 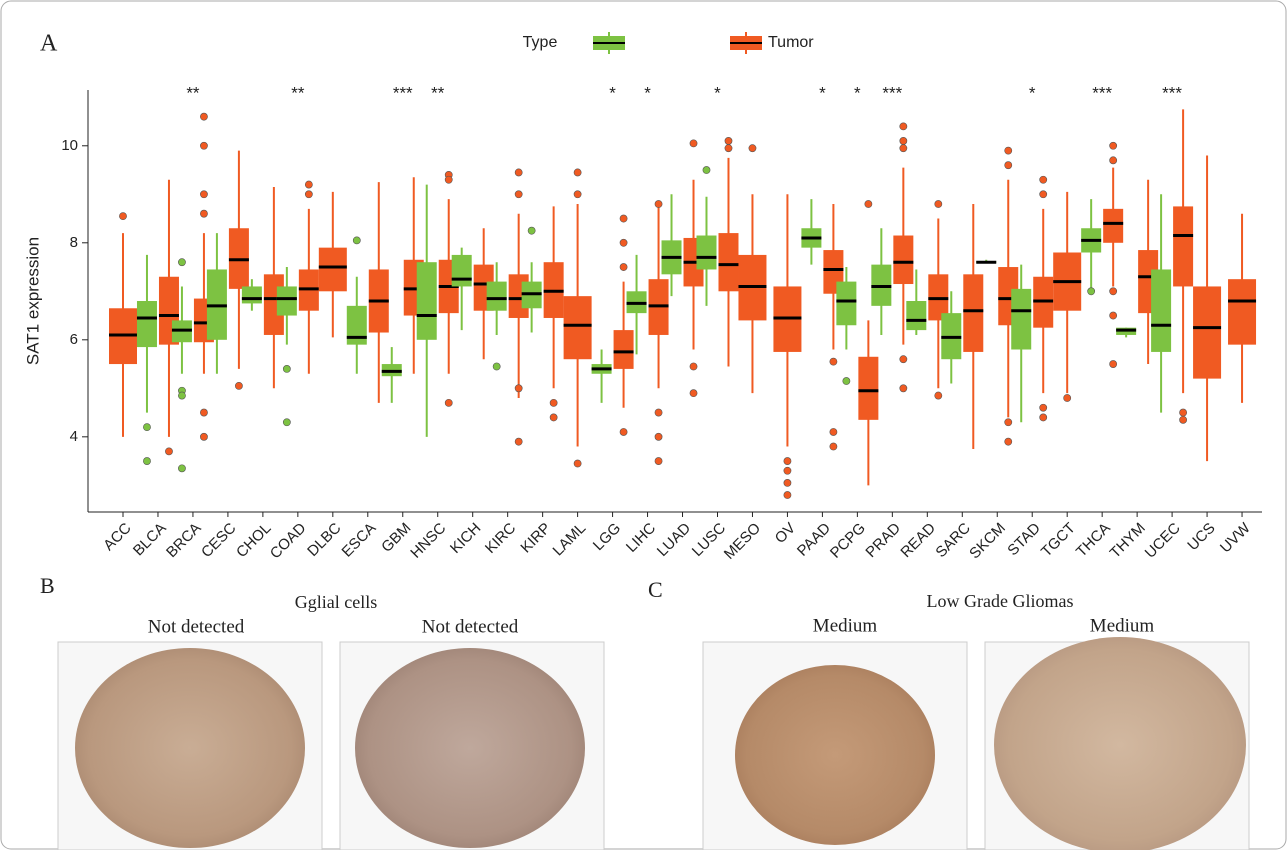 I want to click on image-caption: Not detected, so click(x=196, y=626).